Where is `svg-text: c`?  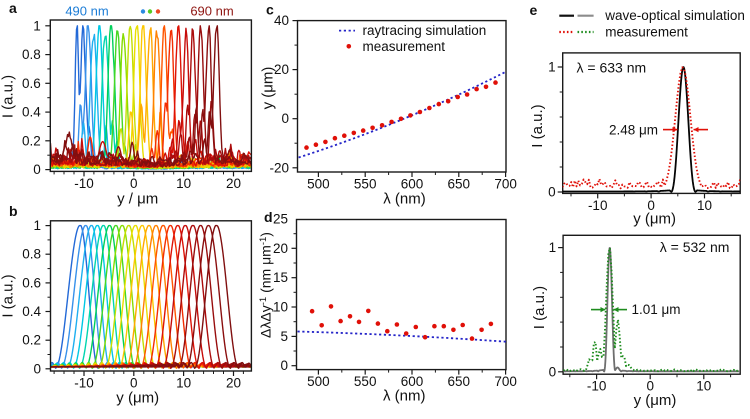 svg-text: c is located at coordinates (270, 10).